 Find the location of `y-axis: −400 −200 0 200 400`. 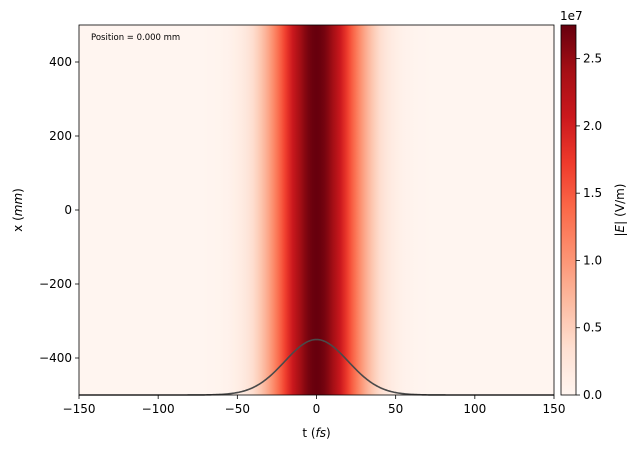

y-axis: −400 −200 0 200 400 is located at coordinates (59, 210).